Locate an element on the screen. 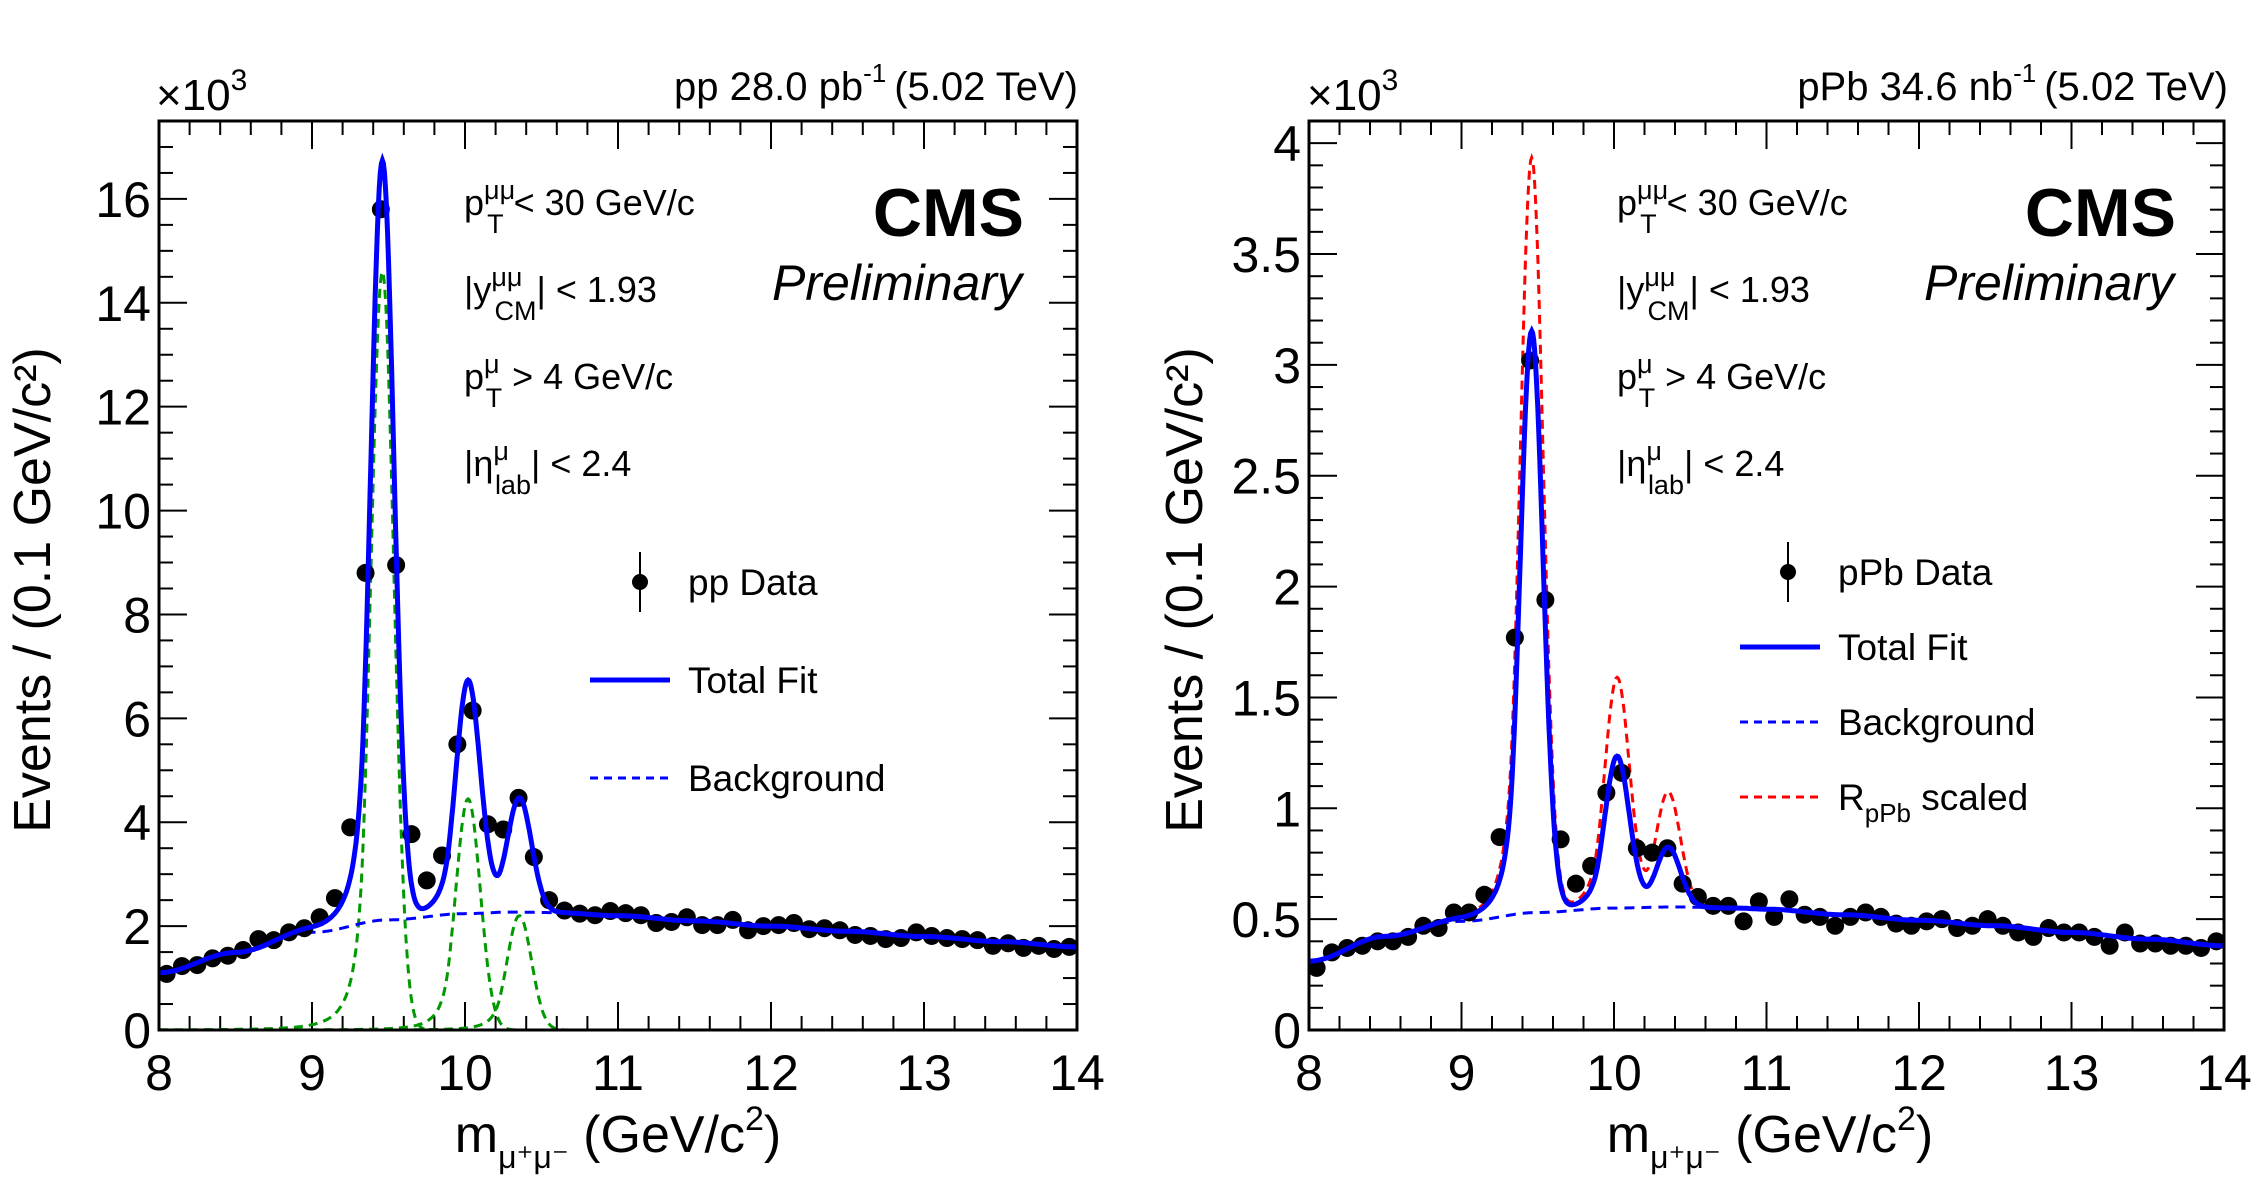 The height and width of the screenshot is (1184, 2261). y-tick-label: 12 is located at coordinates (123, 408).